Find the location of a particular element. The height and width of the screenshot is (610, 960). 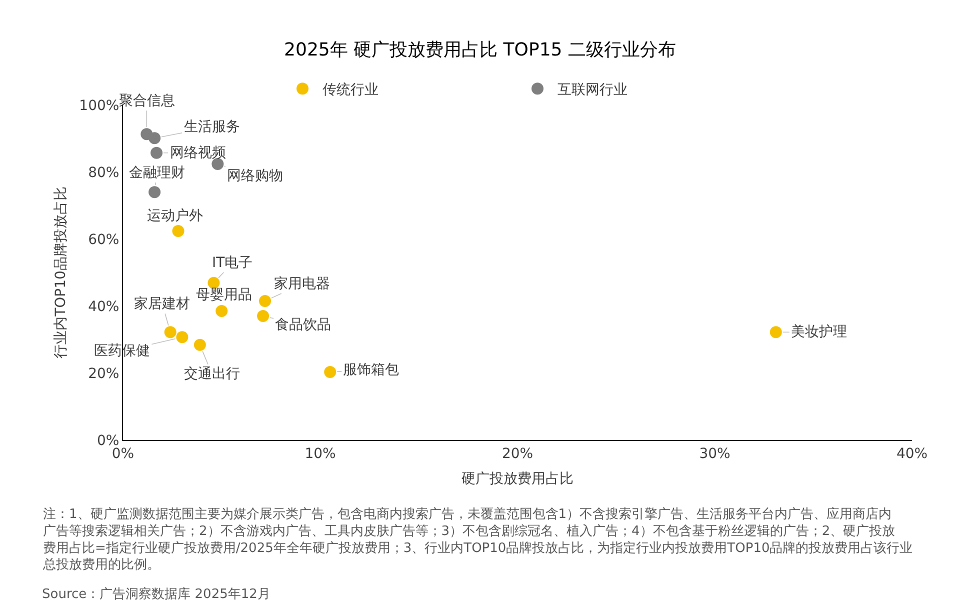

annotation: 美妆护理 is located at coordinates (819, 332).